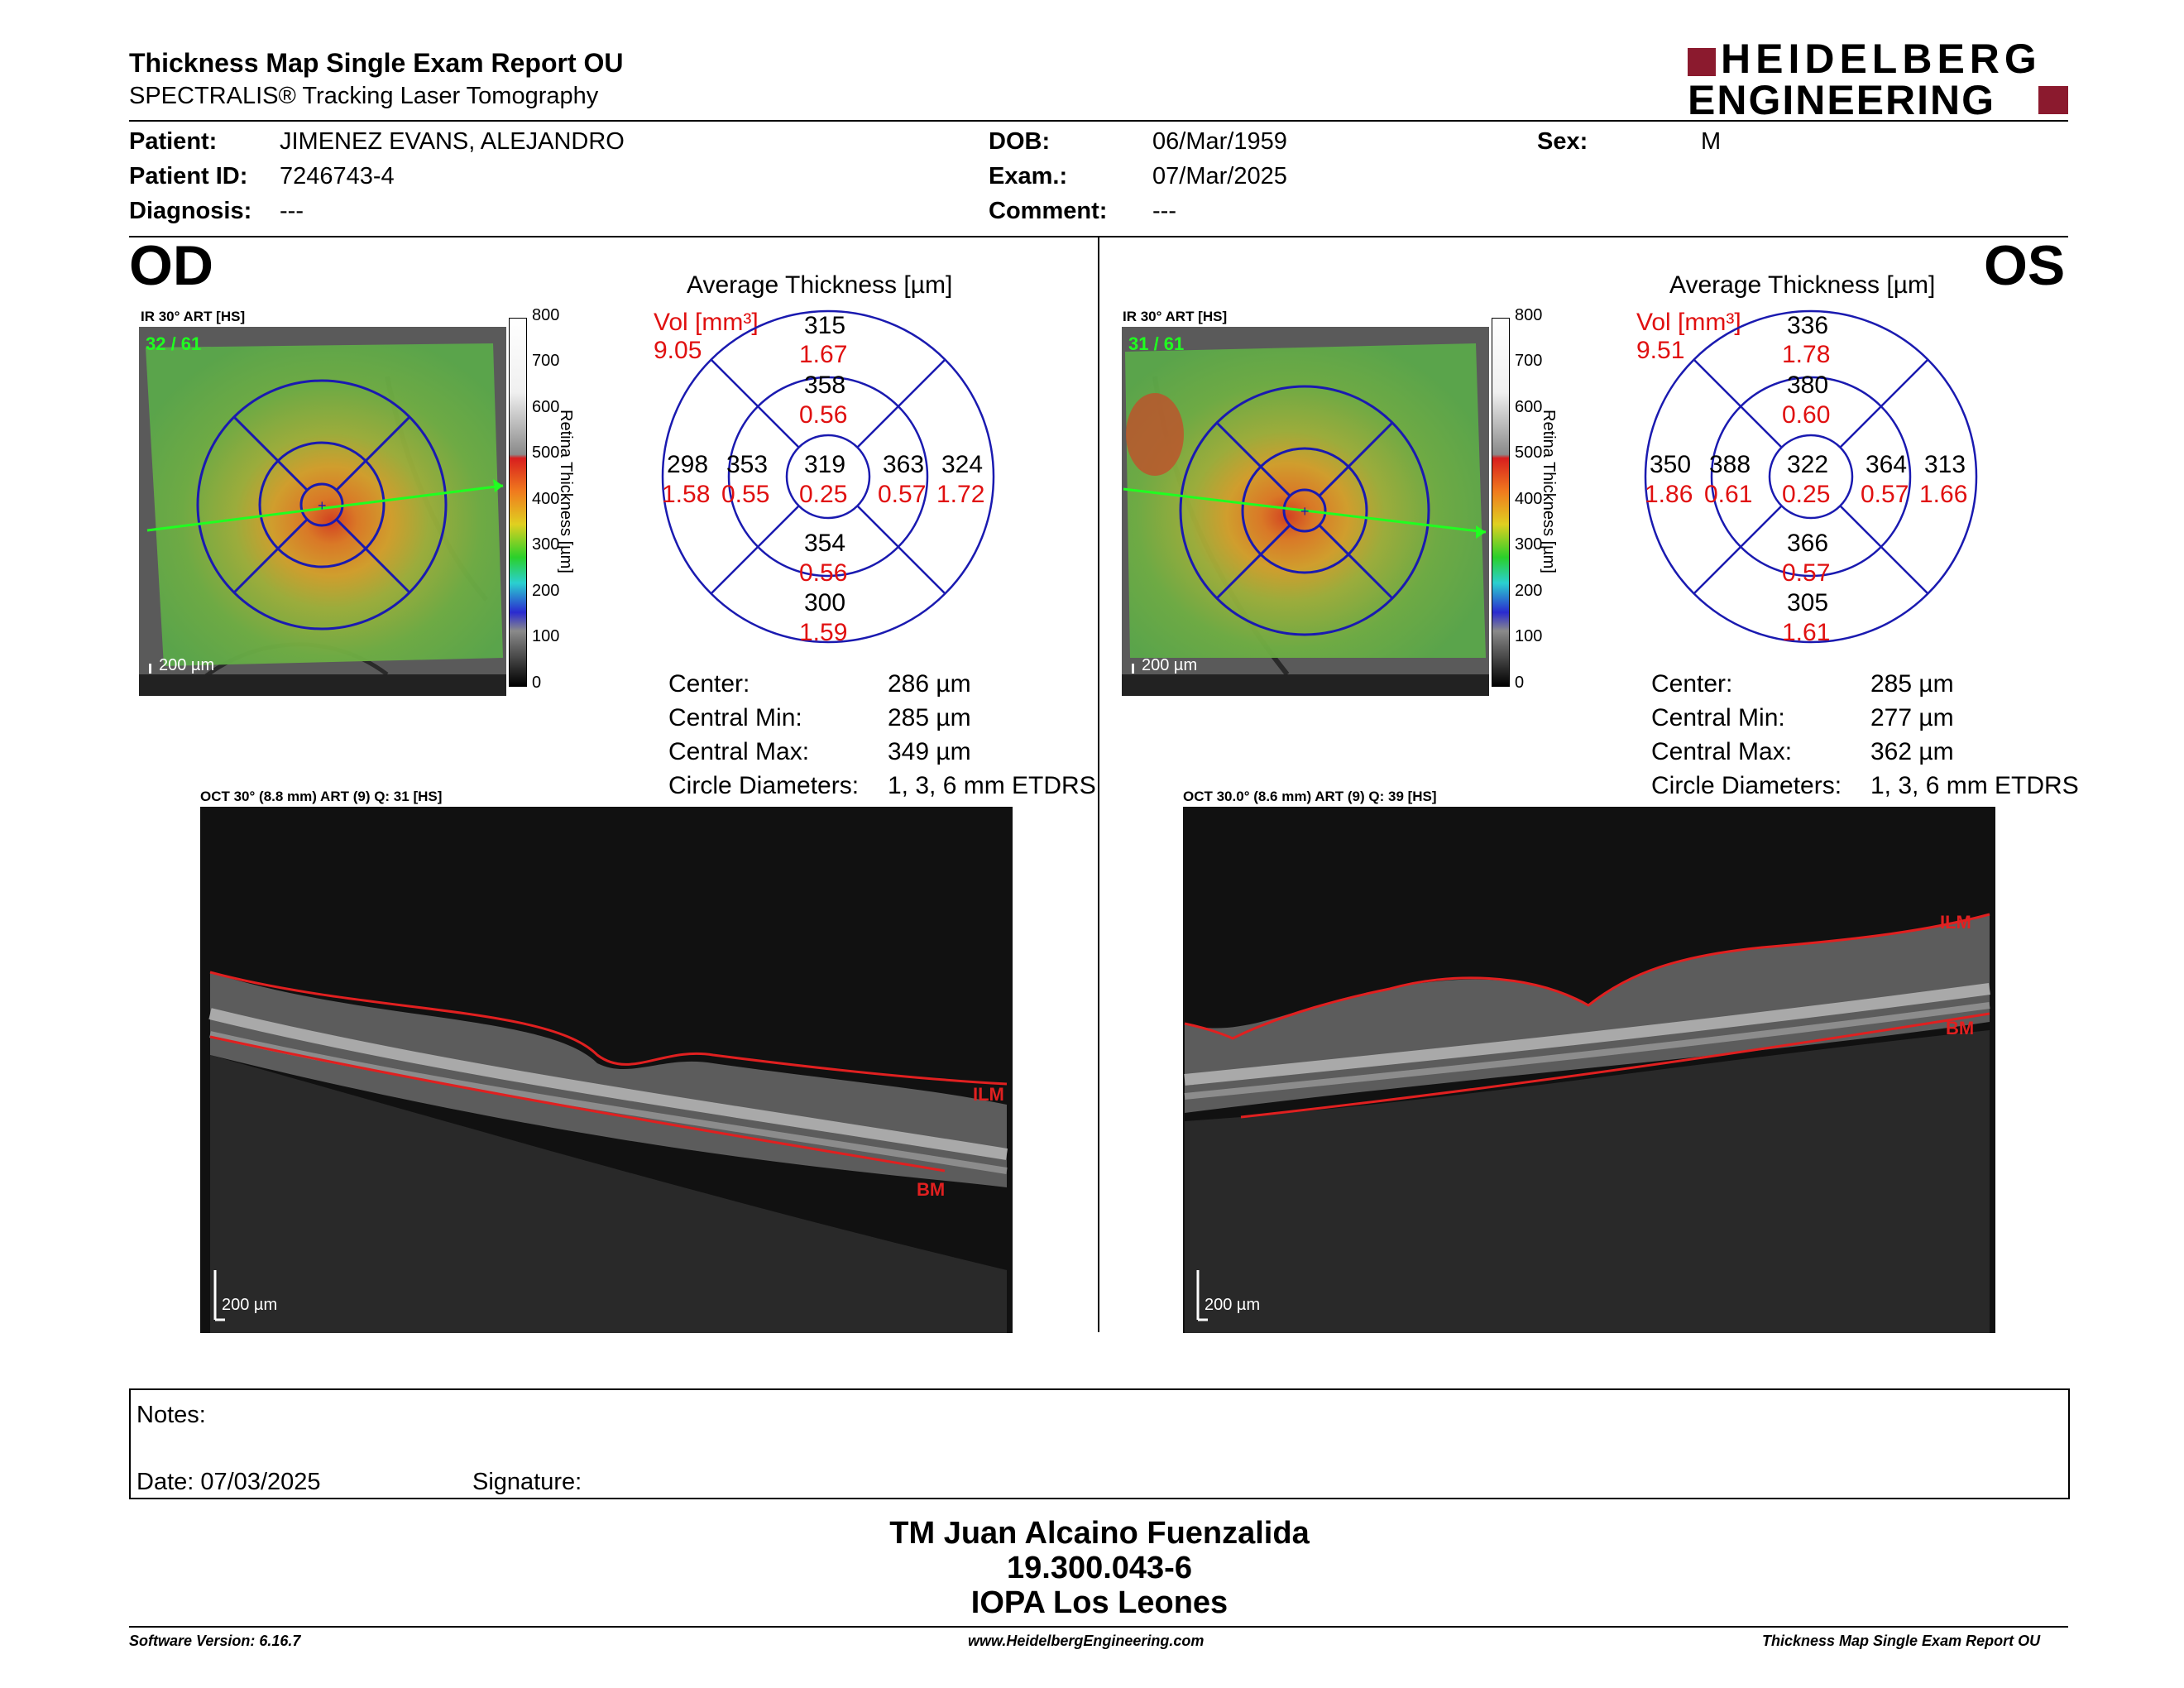 This screenshot has width=2184, height=1688. I want to click on sex-value: M, so click(1711, 141).